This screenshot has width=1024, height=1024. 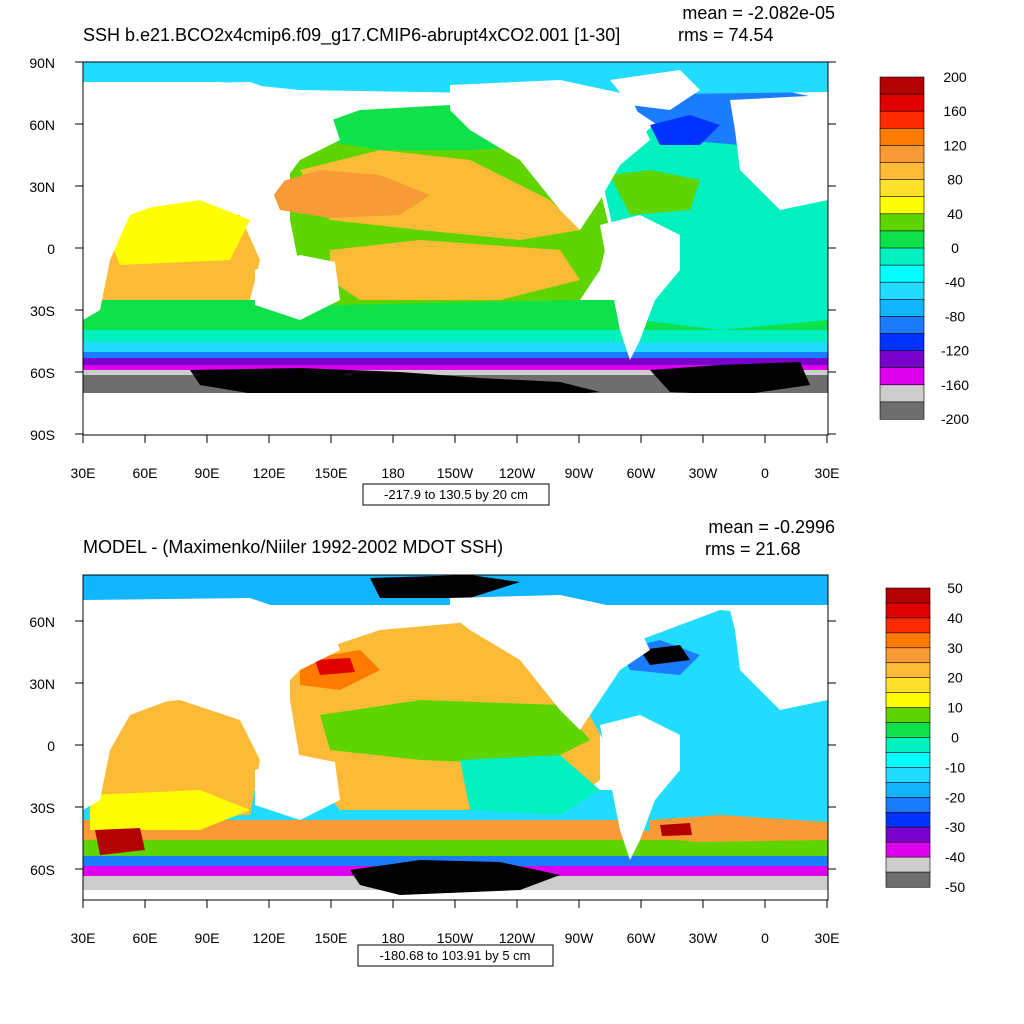 I want to click on colorbar-bottom: 50 40 30 20 10 0 -10 -20 -30 -40 -50, so click(x=925, y=737).